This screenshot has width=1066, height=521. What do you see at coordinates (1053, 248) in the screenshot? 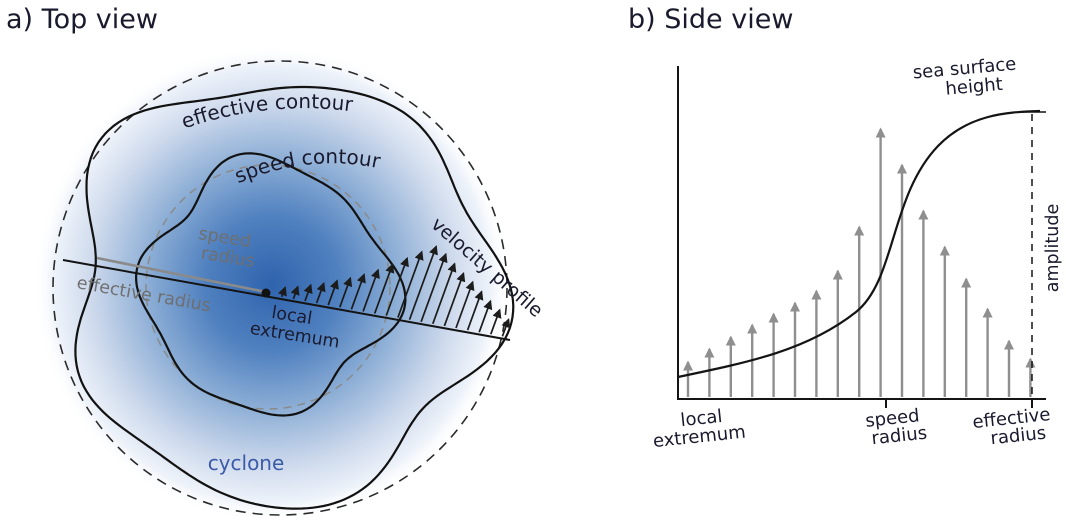
I see `amplitude-label: amplitude` at bounding box center [1053, 248].